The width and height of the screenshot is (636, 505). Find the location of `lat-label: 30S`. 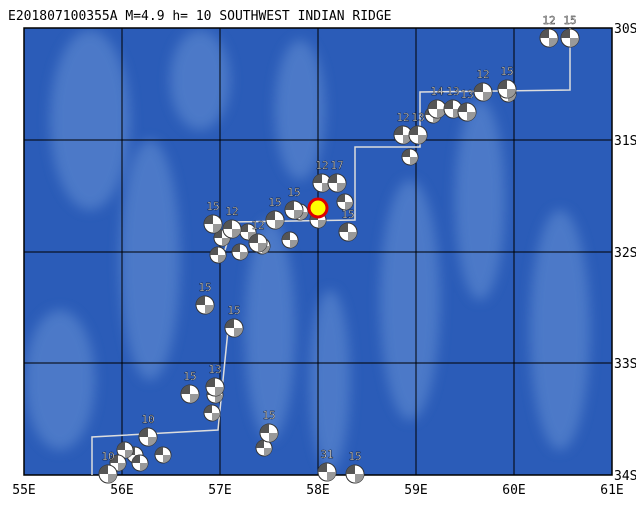

lat-label: 30S is located at coordinates (625, 29).